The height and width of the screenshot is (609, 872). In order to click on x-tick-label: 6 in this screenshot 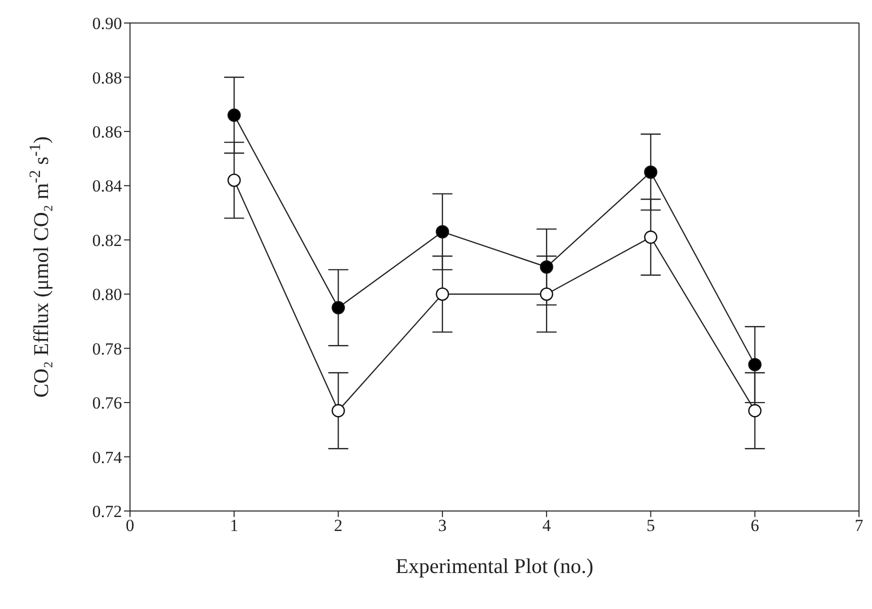, I will do `click(755, 526)`.